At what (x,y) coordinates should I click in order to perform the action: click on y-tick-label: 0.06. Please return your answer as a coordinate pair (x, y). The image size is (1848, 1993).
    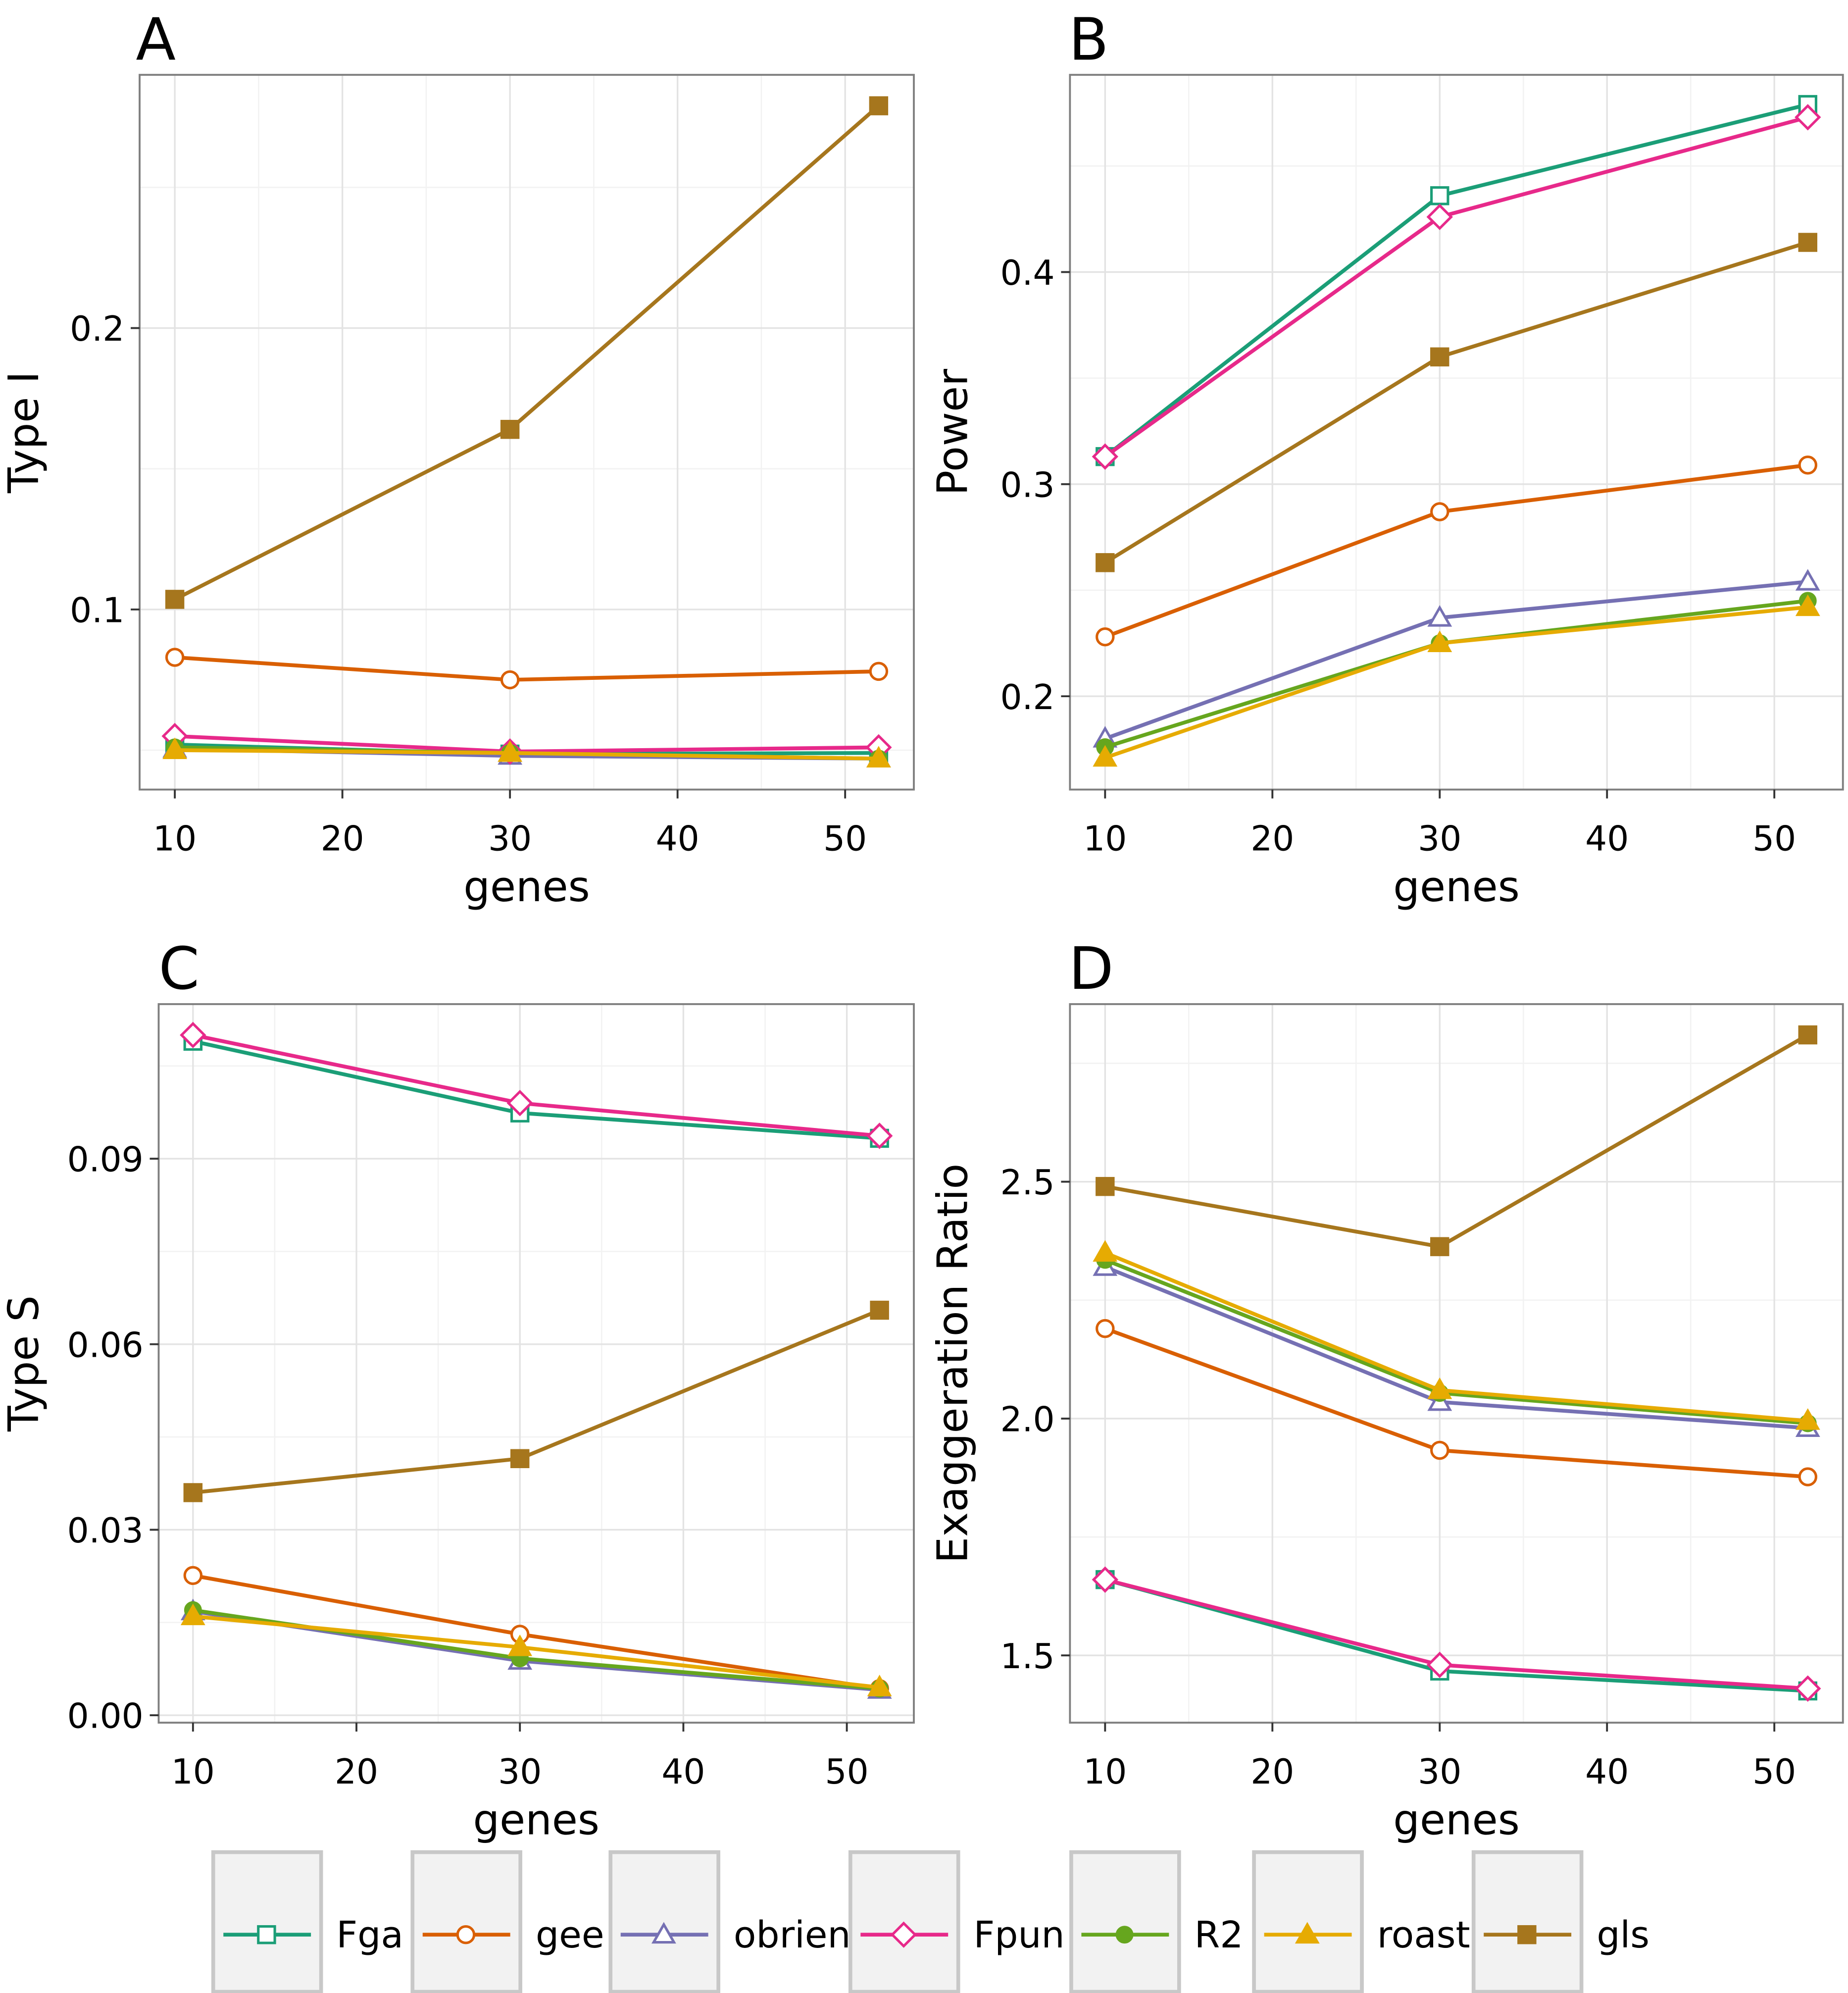
    Looking at the image, I should click on (105, 1346).